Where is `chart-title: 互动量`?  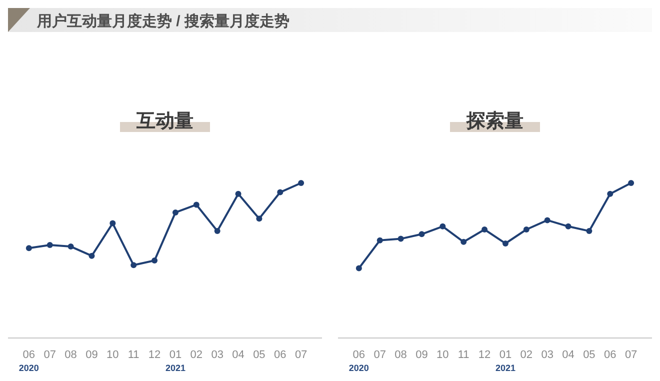 chart-title: 互动量 is located at coordinates (165, 121).